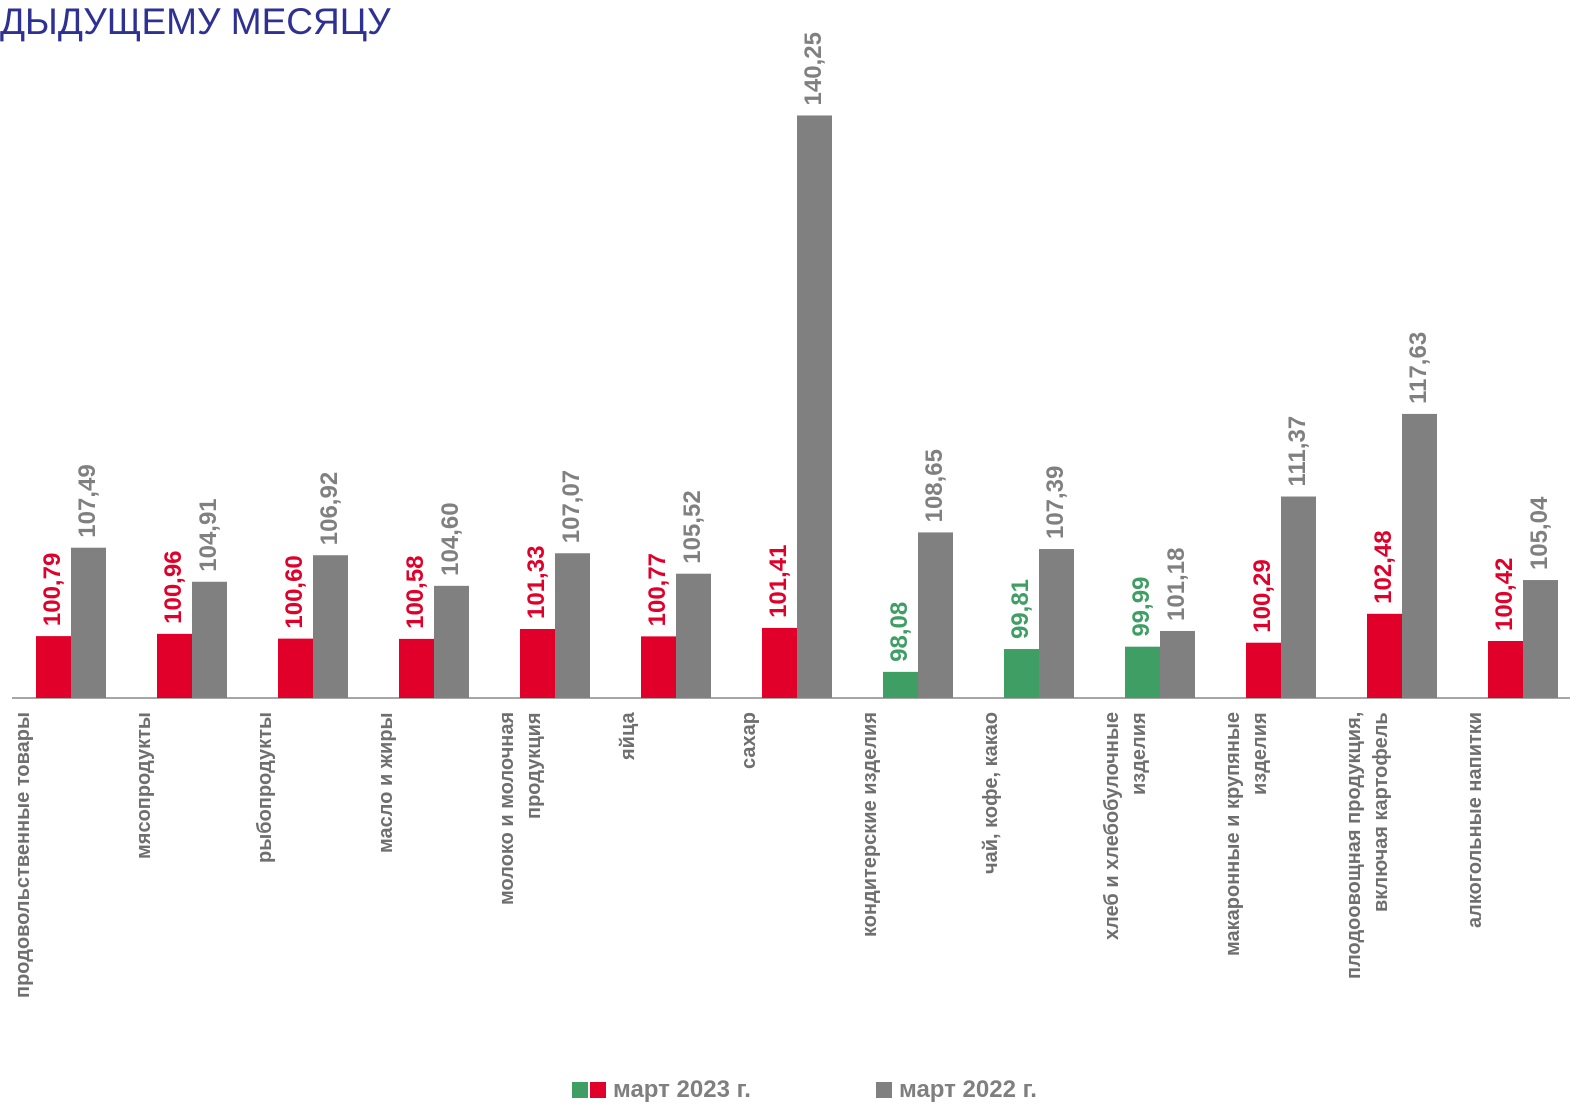  What do you see at coordinates (1141, 607) in the screenshot?
I see `value-label: 99,99` at bounding box center [1141, 607].